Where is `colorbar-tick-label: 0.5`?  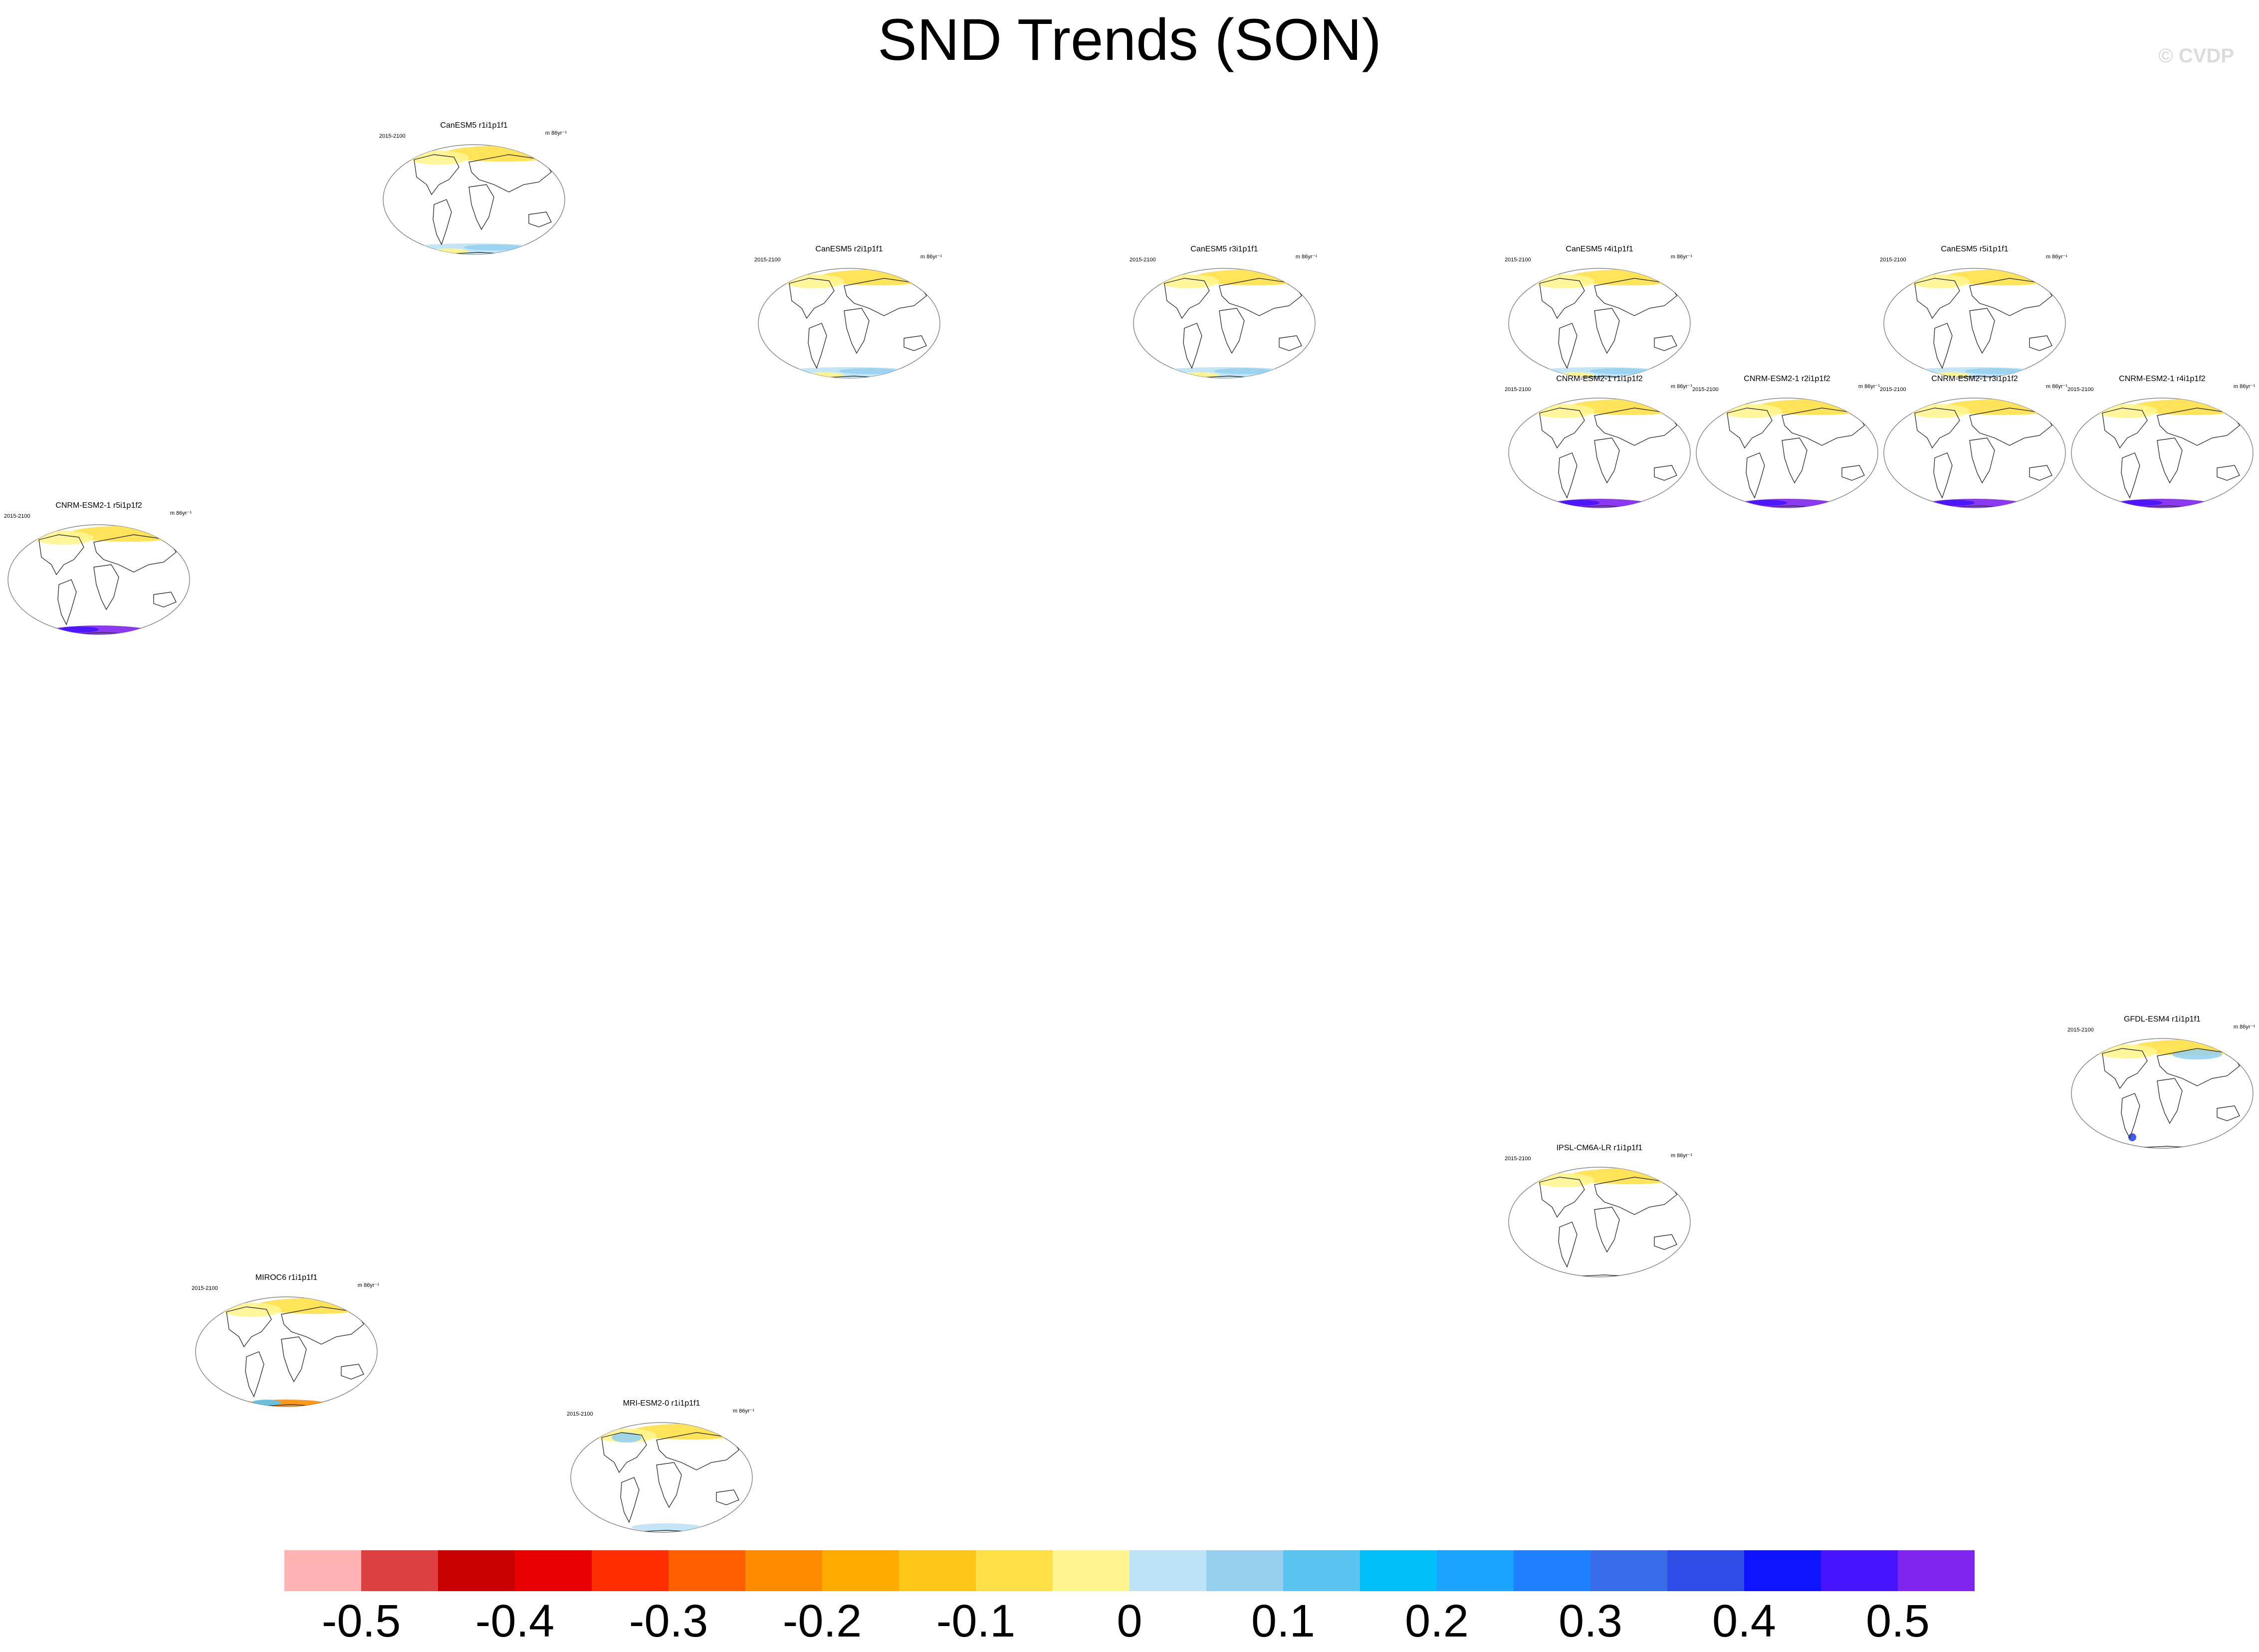 colorbar-tick-label: 0.5 is located at coordinates (1898, 1621).